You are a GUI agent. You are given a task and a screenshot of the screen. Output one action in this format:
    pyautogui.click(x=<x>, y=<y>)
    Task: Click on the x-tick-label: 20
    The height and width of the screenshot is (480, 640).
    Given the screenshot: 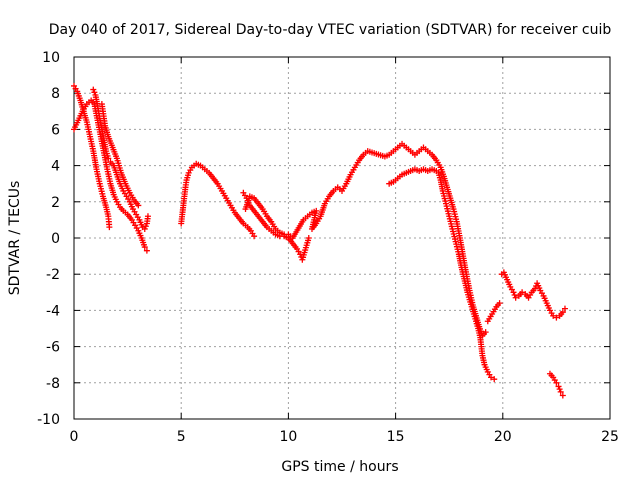 What is the action you would take?
    pyautogui.click(x=503, y=437)
    